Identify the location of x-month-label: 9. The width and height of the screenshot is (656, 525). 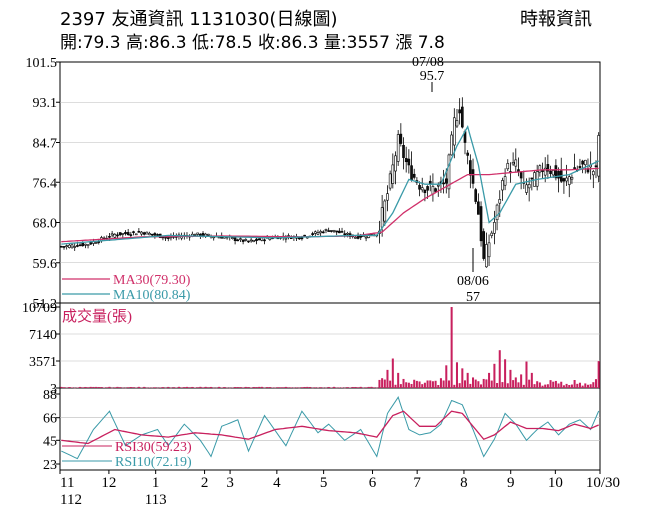
(511, 483).